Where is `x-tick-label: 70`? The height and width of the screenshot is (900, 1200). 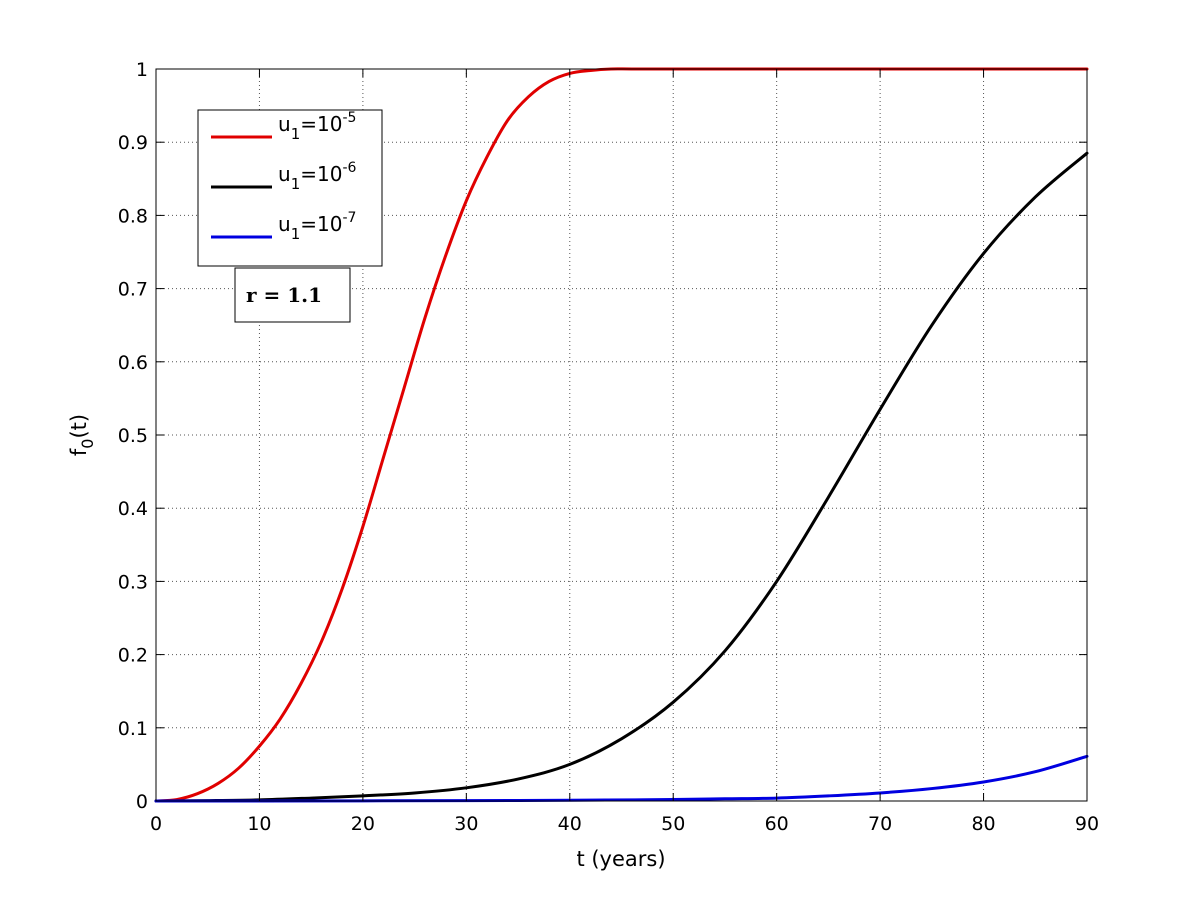
x-tick-label: 70 is located at coordinates (880, 824).